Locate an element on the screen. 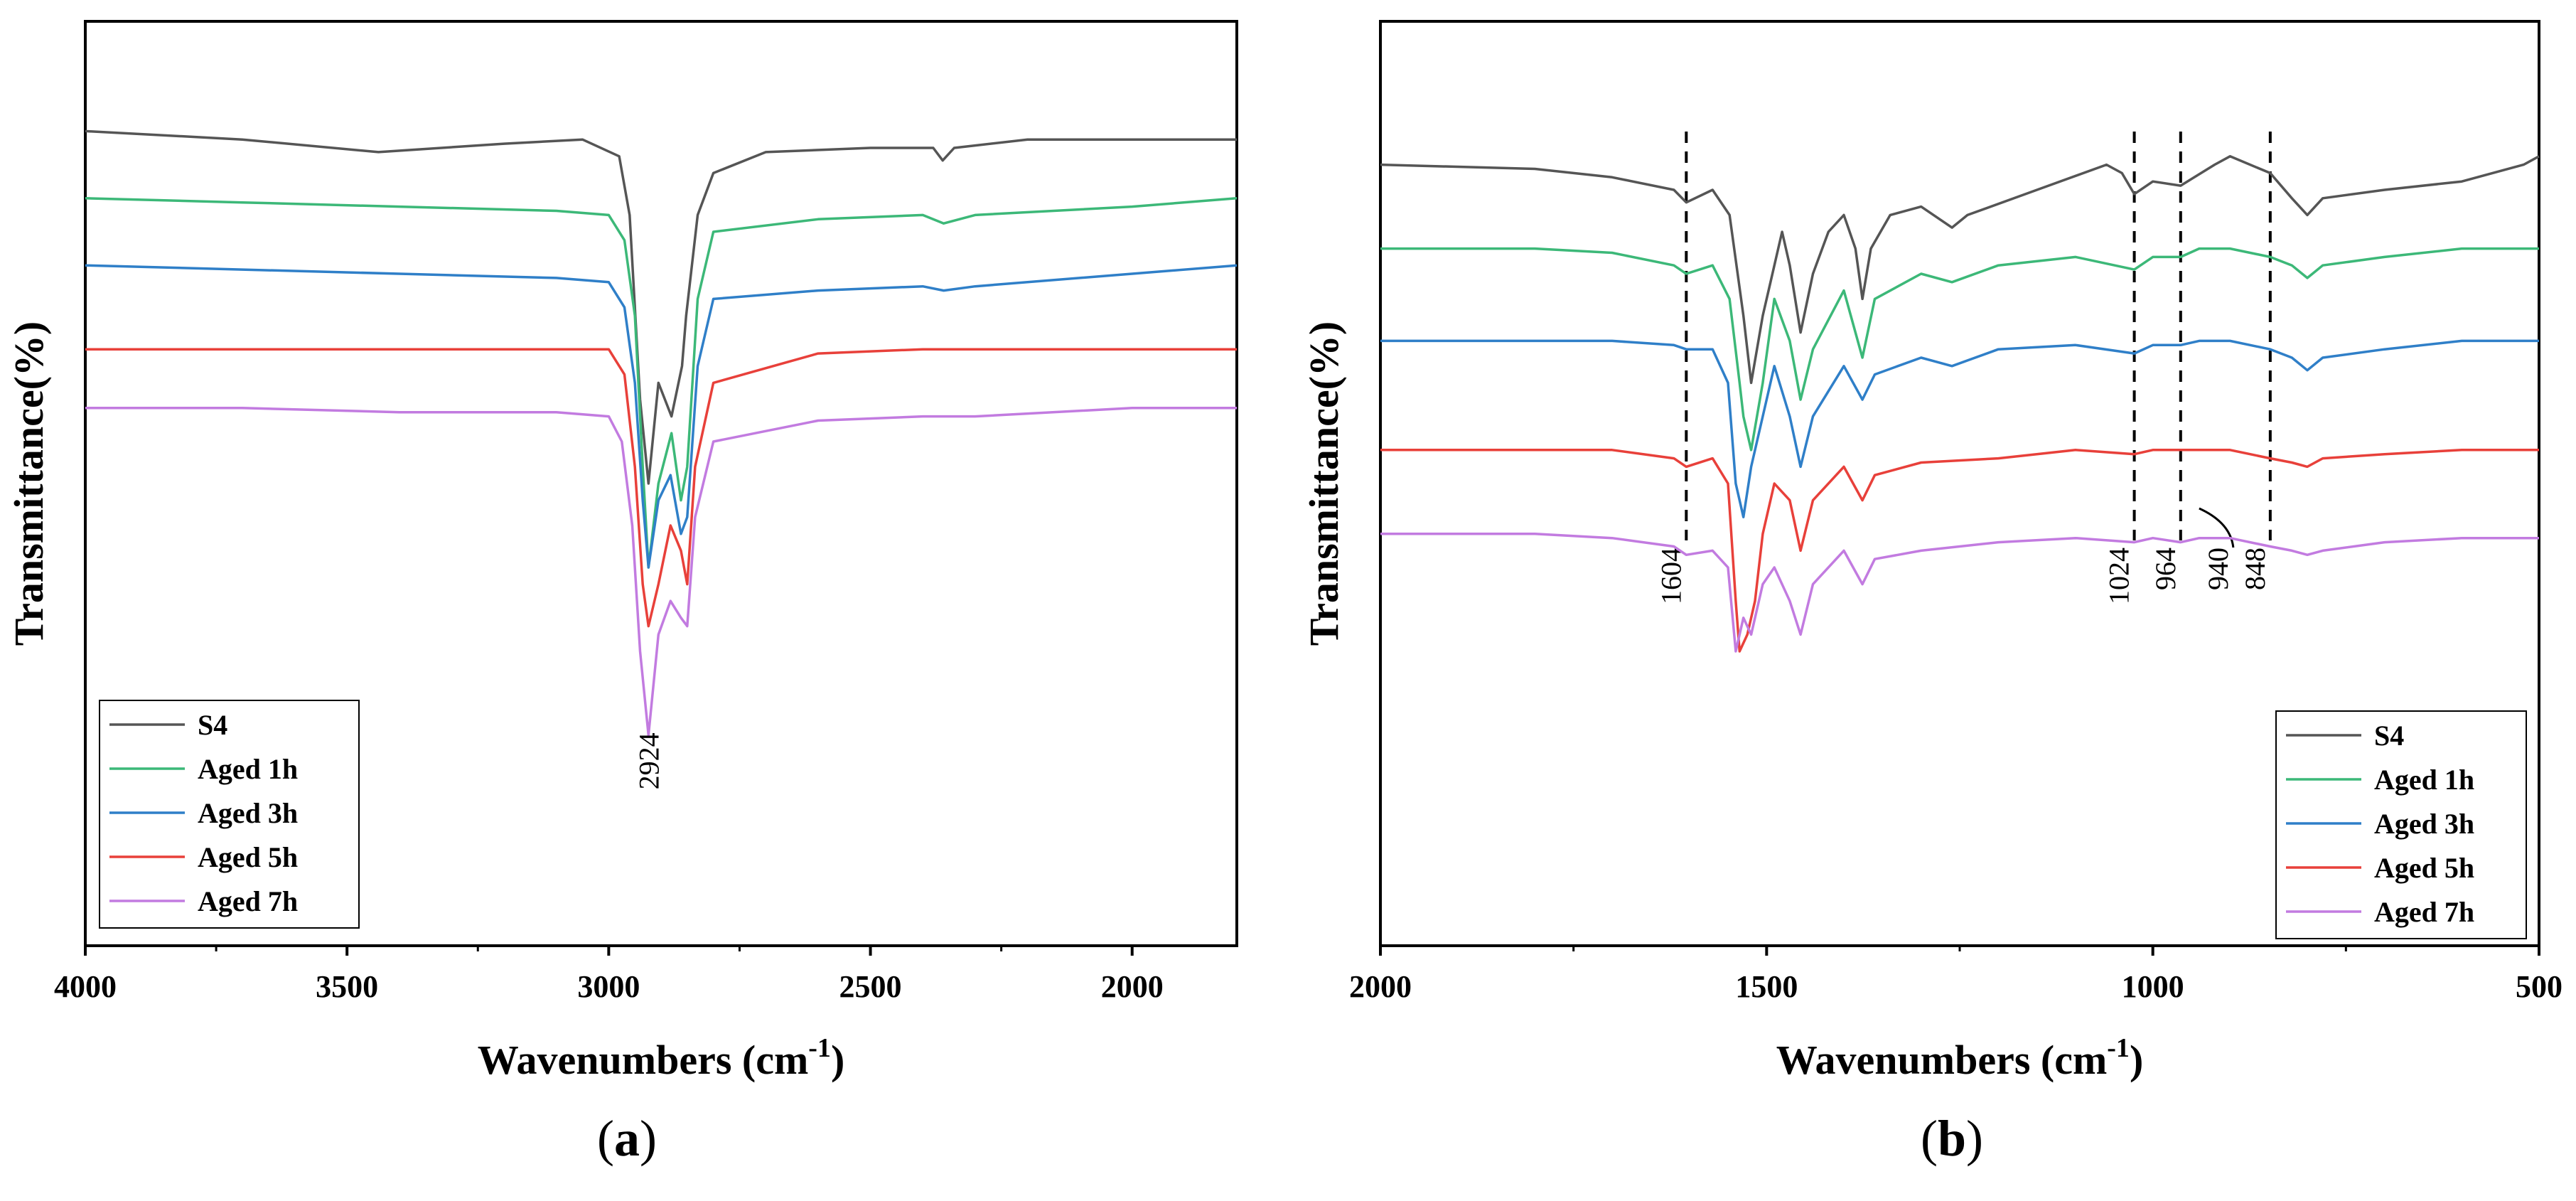 Image resolution: width=2576 pixels, height=1201 pixels. caption-letter: b is located at coordinates (1952, 1138).